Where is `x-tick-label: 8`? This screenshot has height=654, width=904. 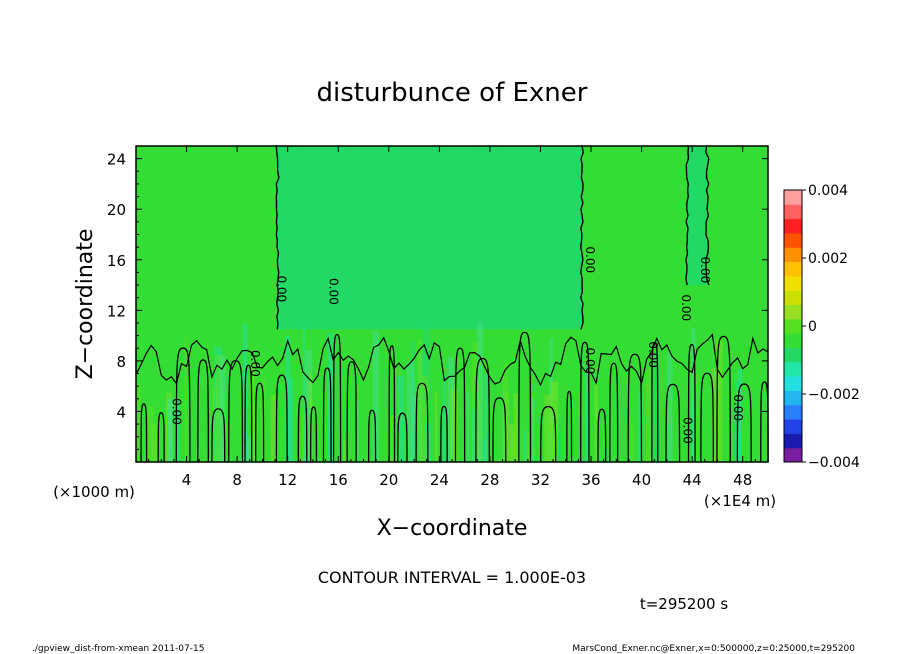 x-tick-label: 8 is located at coordinates (237, 480).